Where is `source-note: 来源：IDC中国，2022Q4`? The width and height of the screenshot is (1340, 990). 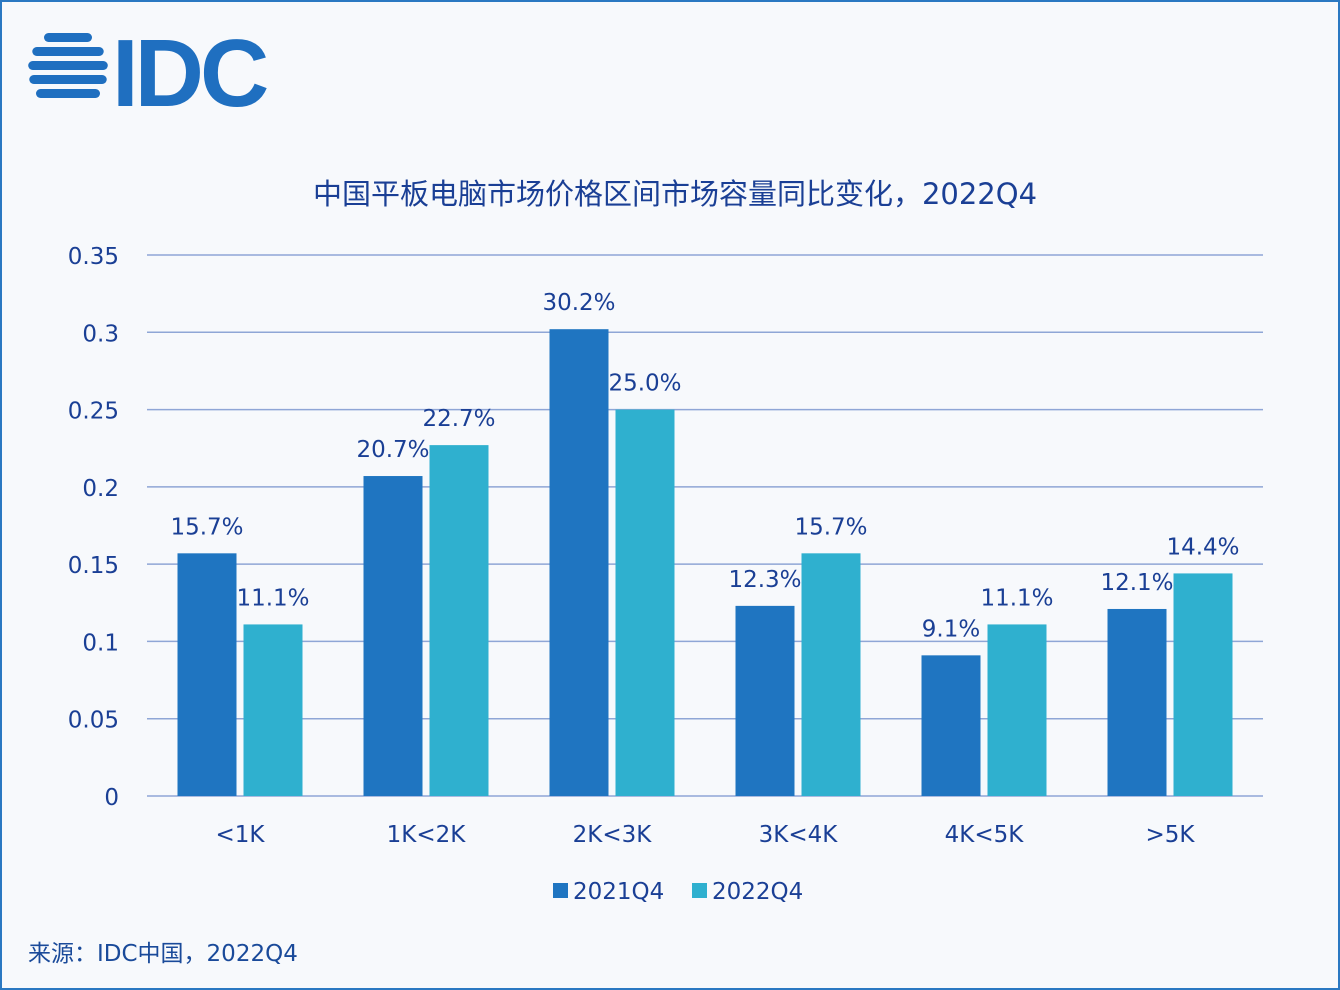 source-note: 来源：IDC中国，2022Q4 is located at coordinates (163, 954).